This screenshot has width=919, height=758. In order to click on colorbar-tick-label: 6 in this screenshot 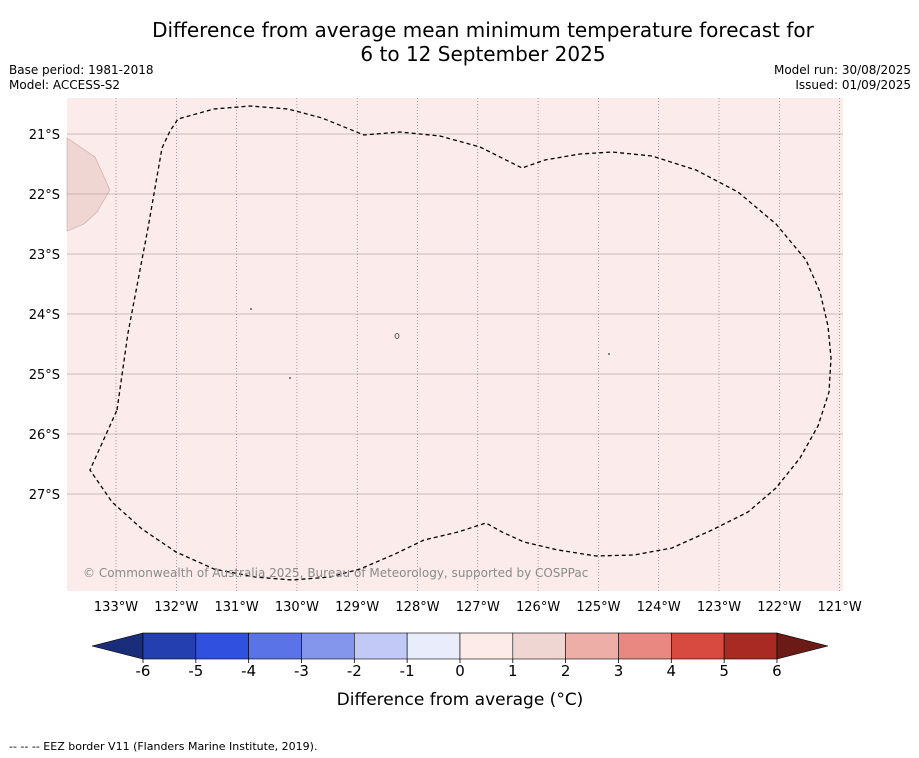, I will do `click(777, 671)`.